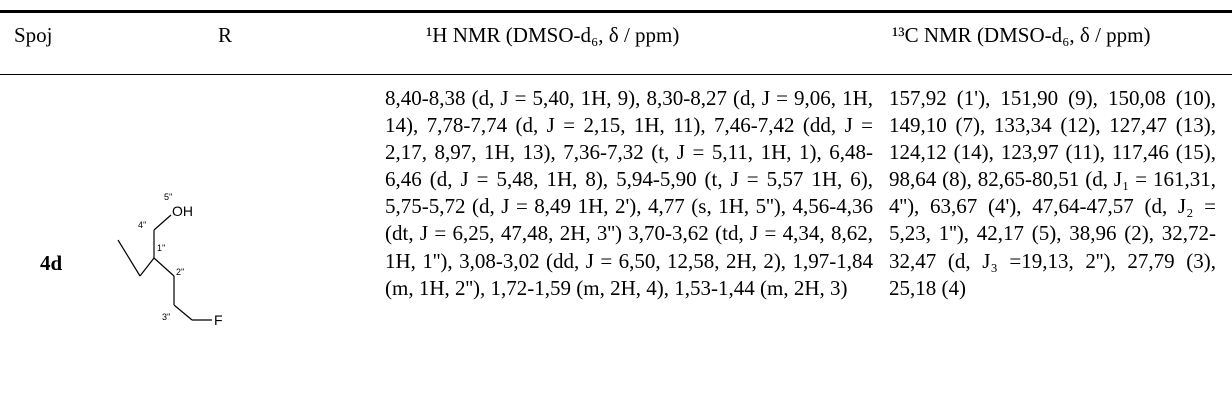 The image size is (1232, 419). Describe the element at coordinates (553, 35) in the screenshot. I see `header-h-nmr: ¹H NMR (DMSO-d₆, δ / ppm)` at that location.